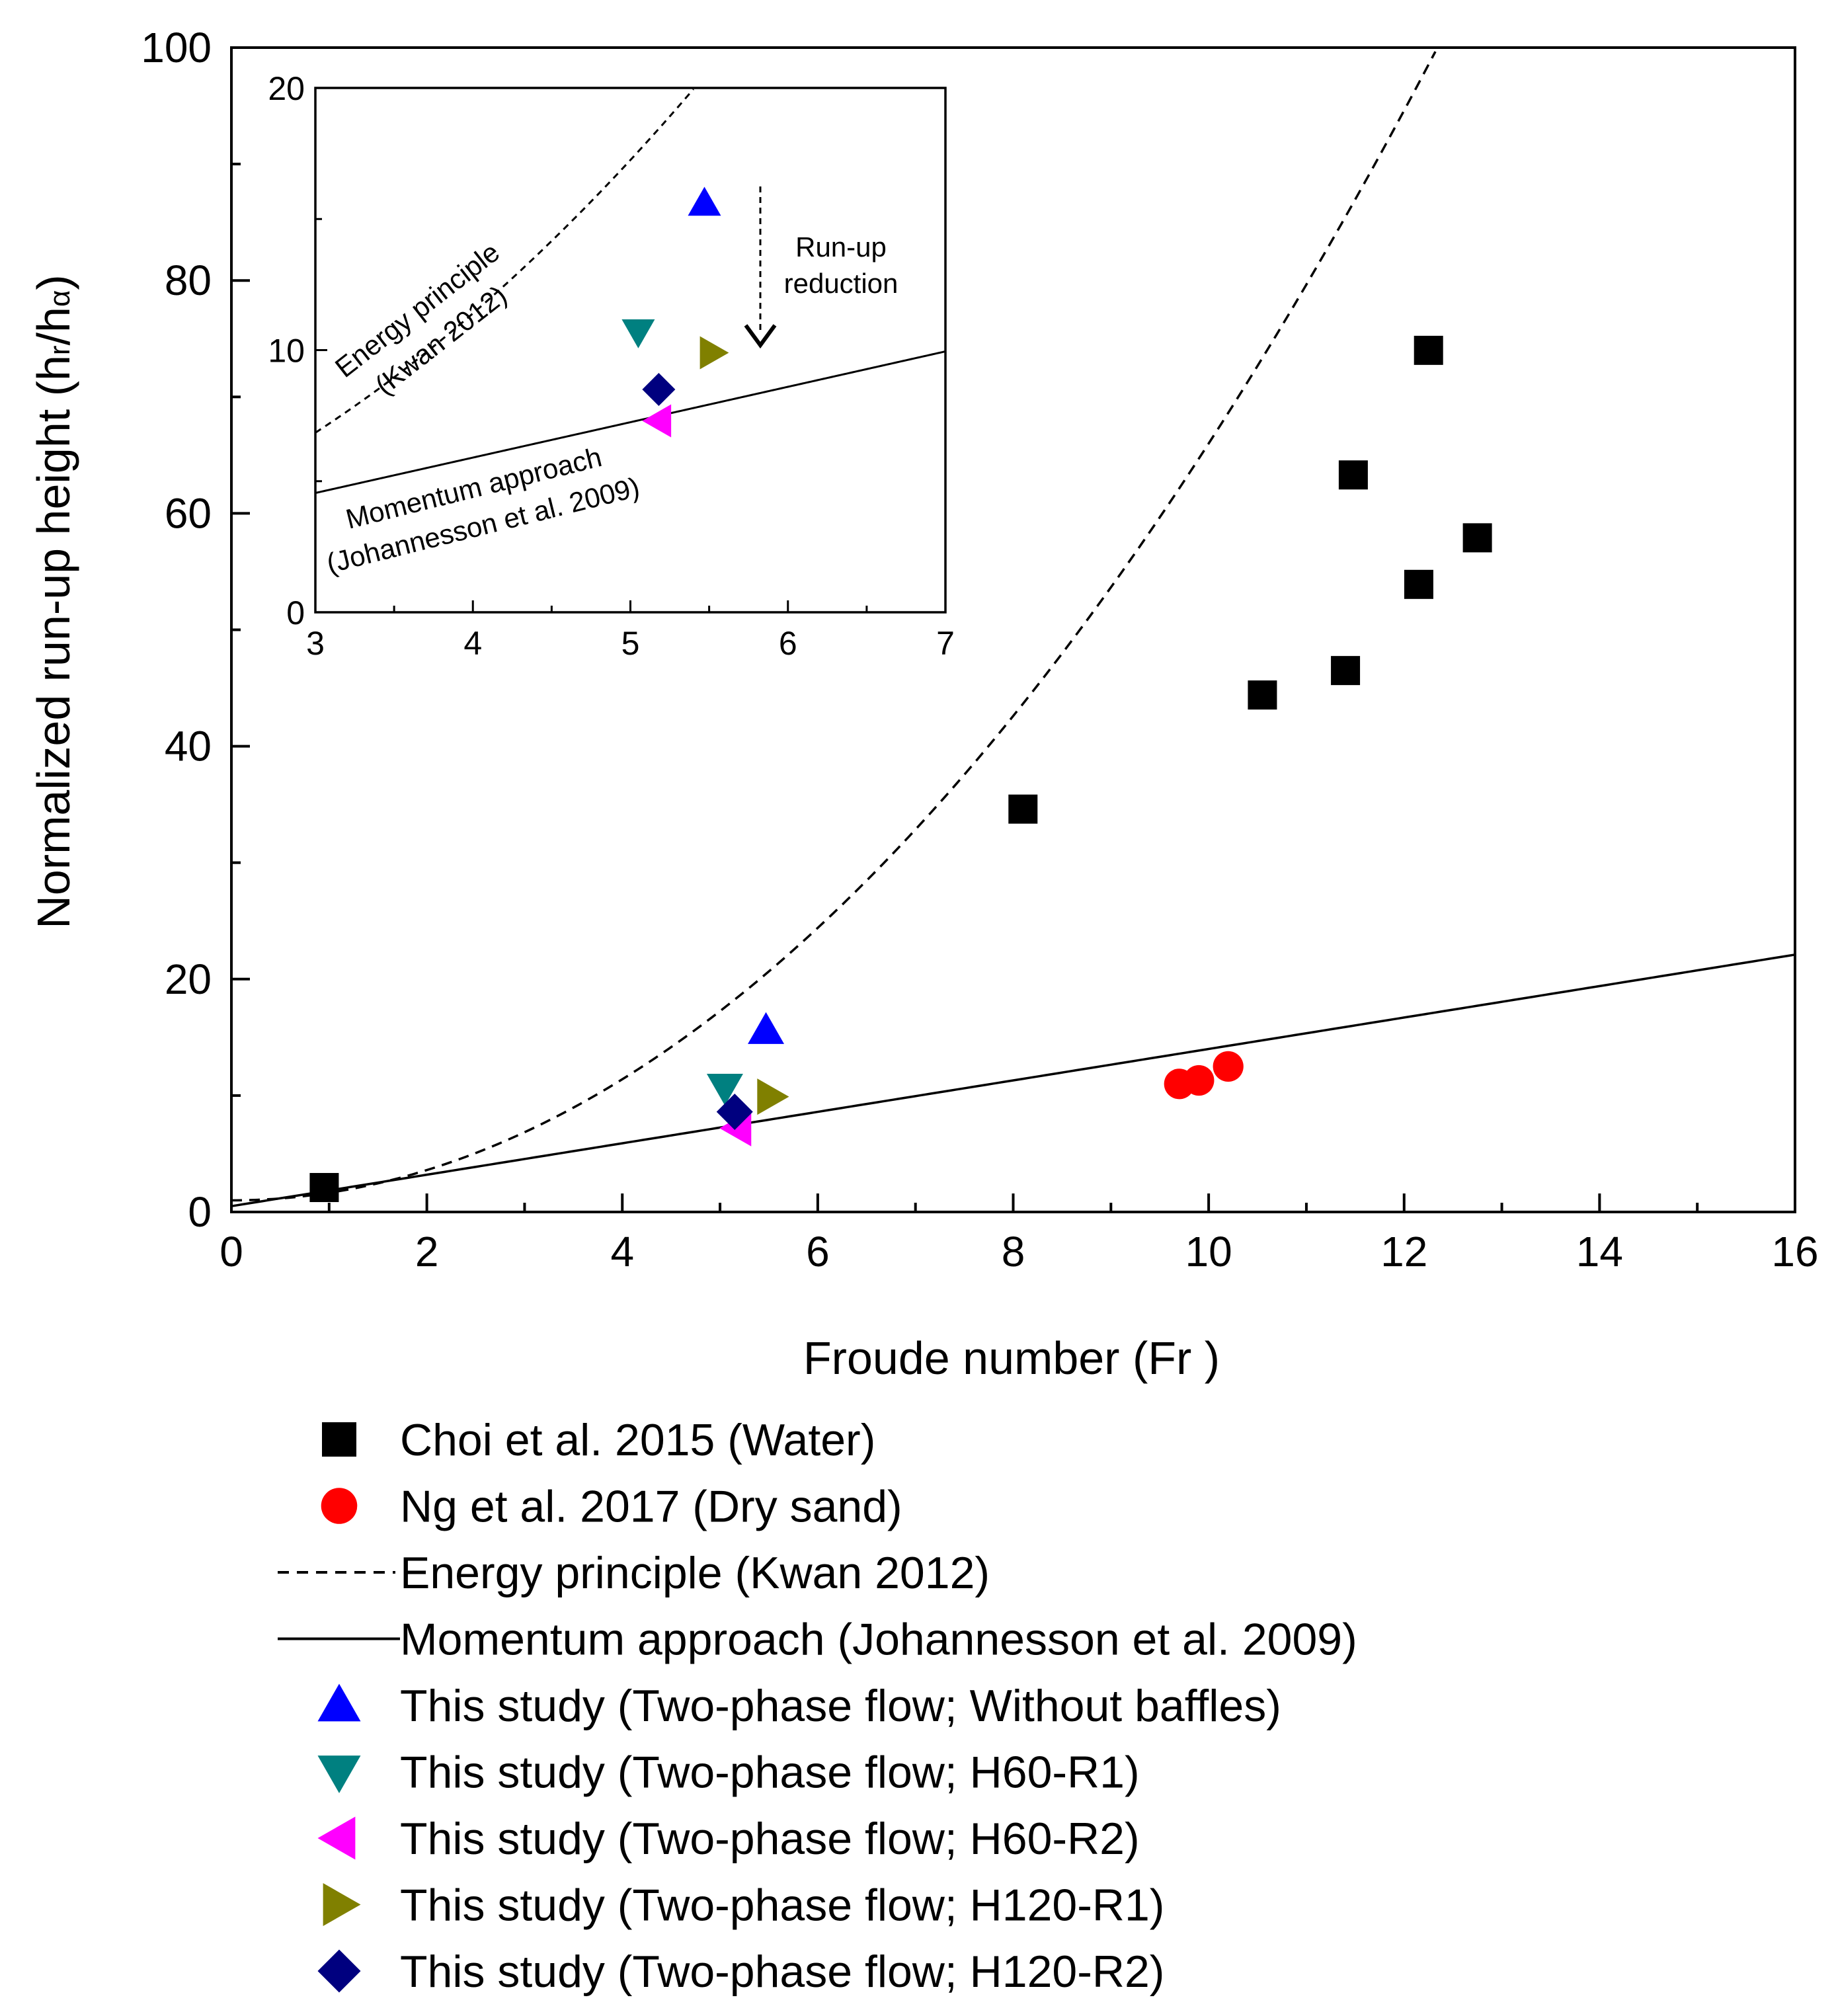  Describe the element at coordinates (770, 1839) in the screenshot. I see `legend-label: This study (Two-phase flow; H60-R2)` at that location.